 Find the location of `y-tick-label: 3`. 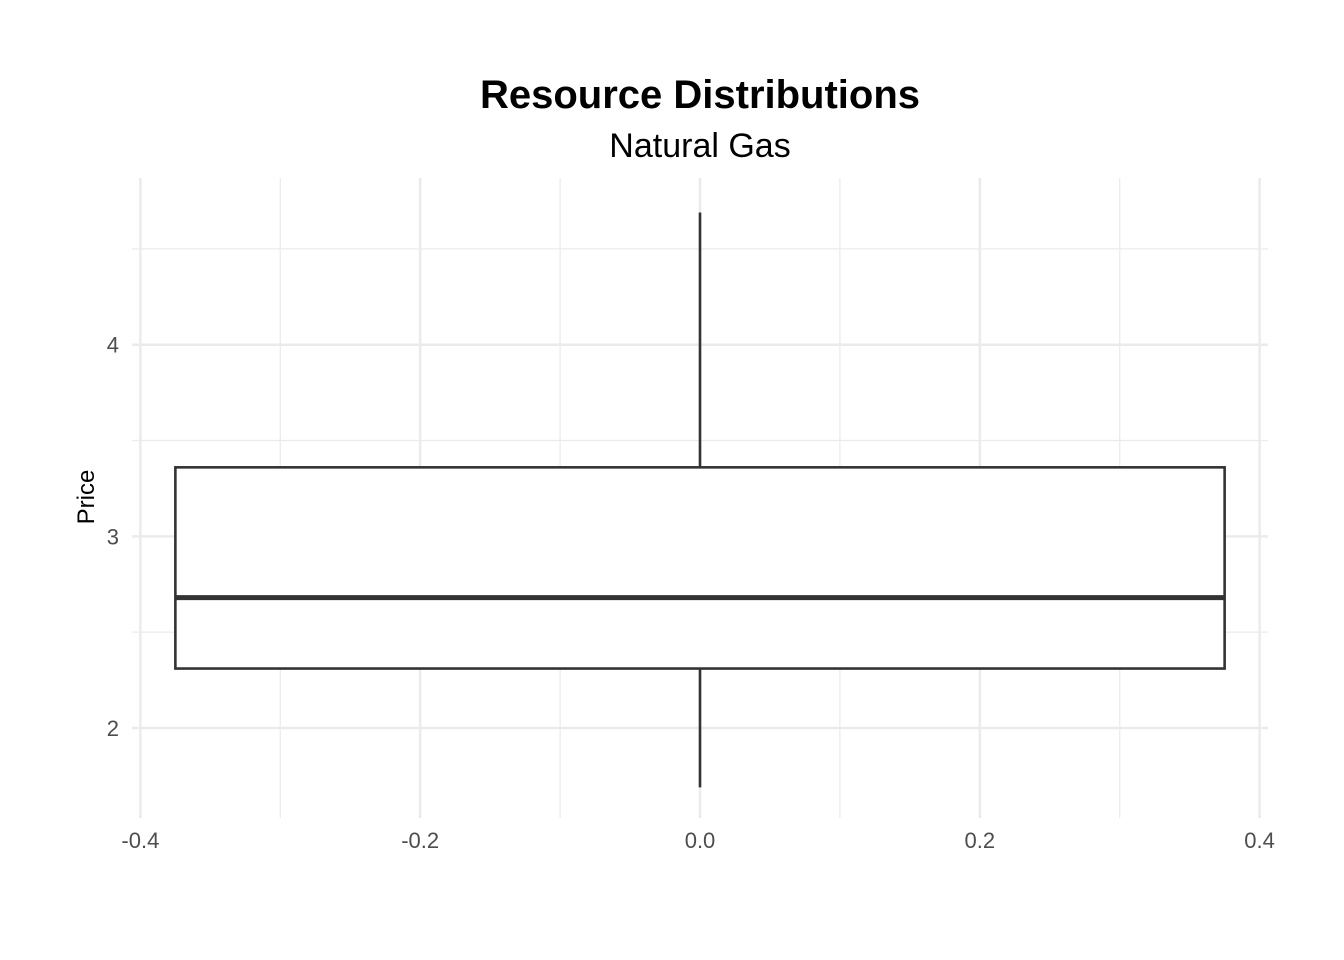

y-tick-label: 3 is located at coordinates (113, 536).